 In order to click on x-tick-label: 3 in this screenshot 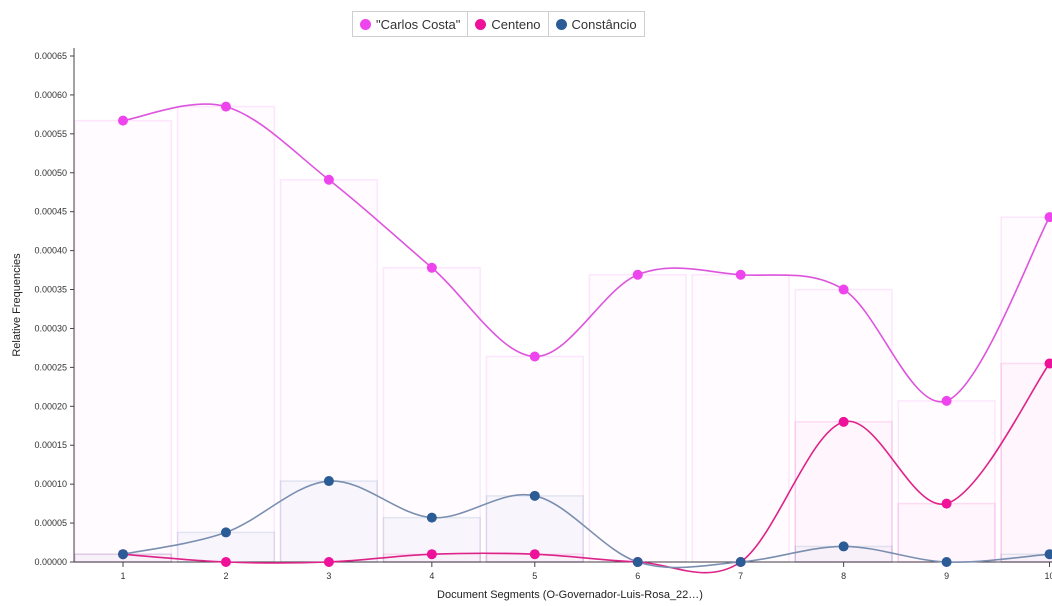, I will do `click(328, 576)`.